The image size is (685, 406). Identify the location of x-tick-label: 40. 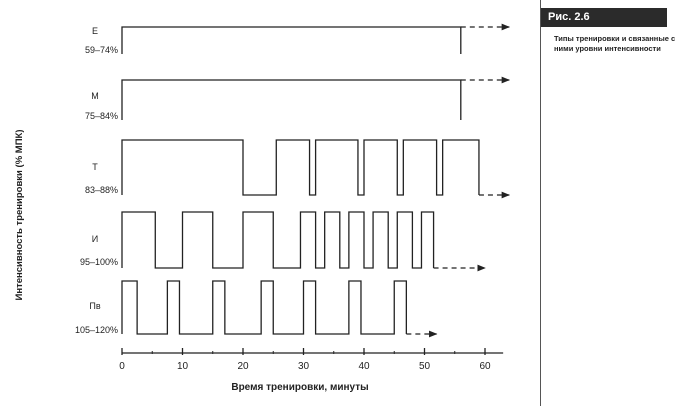
(364, 366).